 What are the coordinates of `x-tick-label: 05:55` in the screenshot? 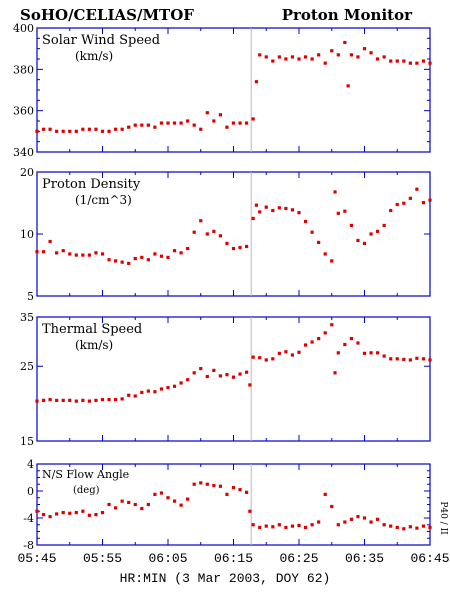 It's located at (102, 558).